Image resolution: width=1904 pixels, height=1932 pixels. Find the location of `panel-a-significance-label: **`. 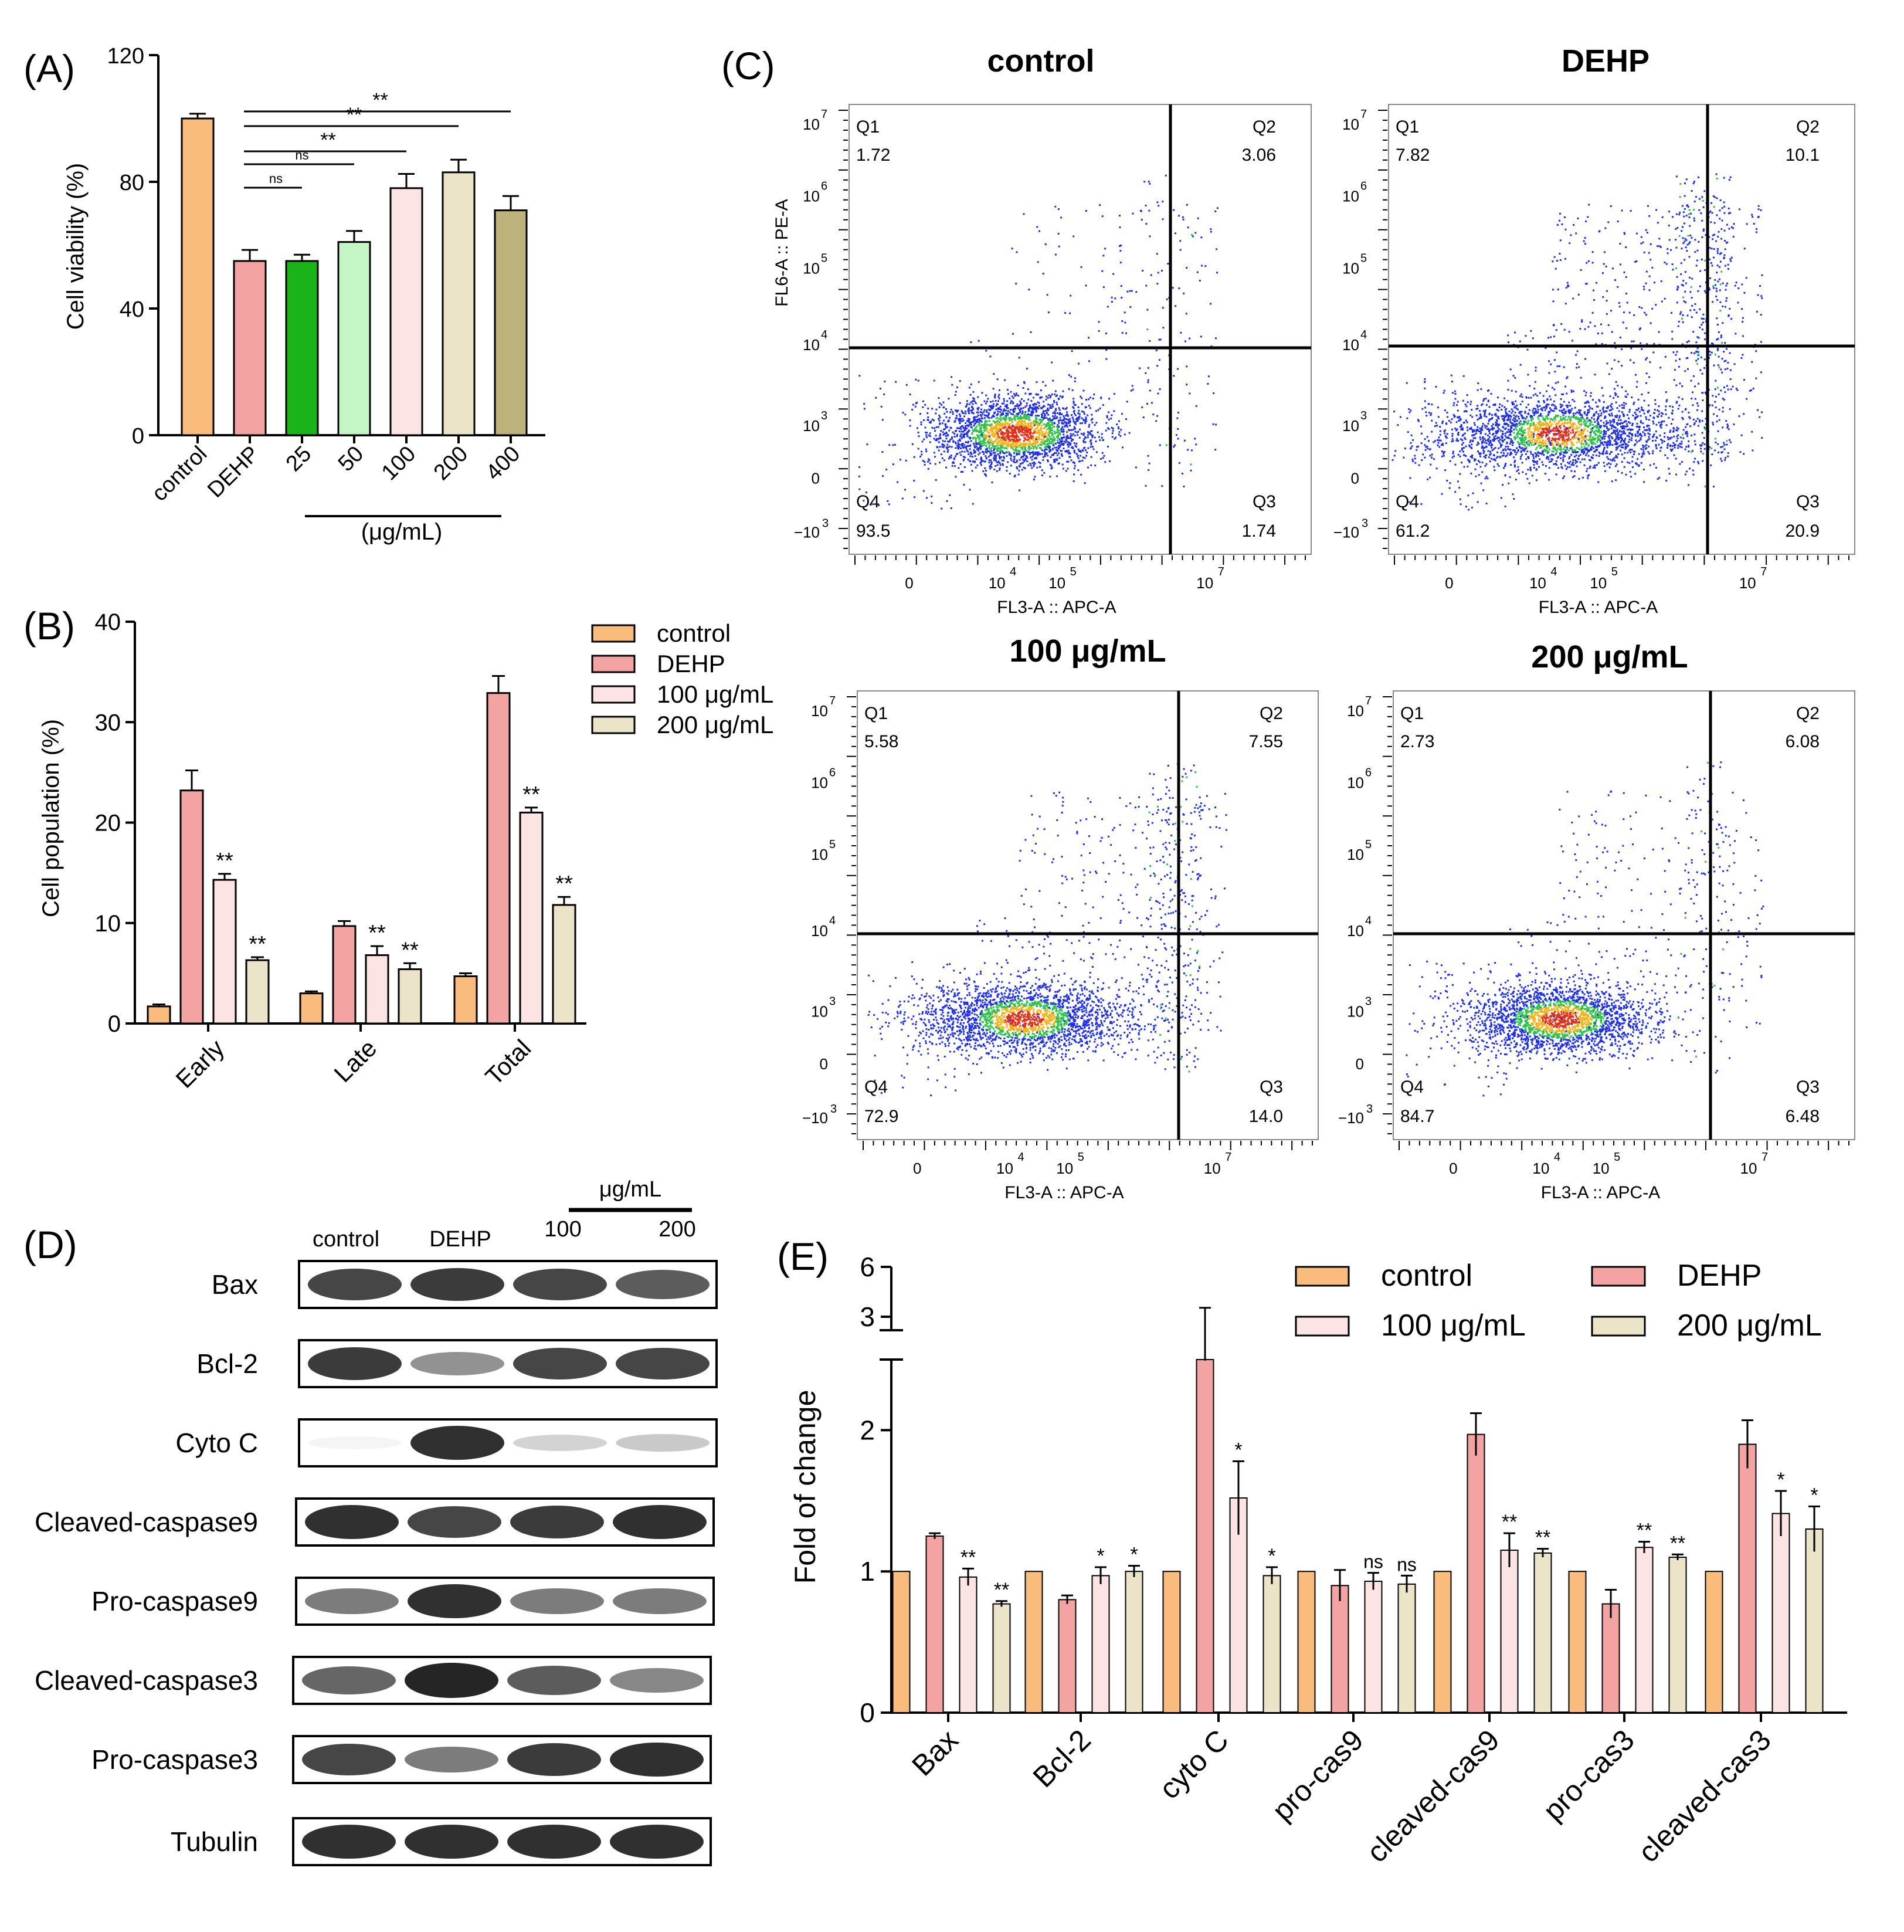

panel-a-significance-label: ** is located at coordinates (327, 140).